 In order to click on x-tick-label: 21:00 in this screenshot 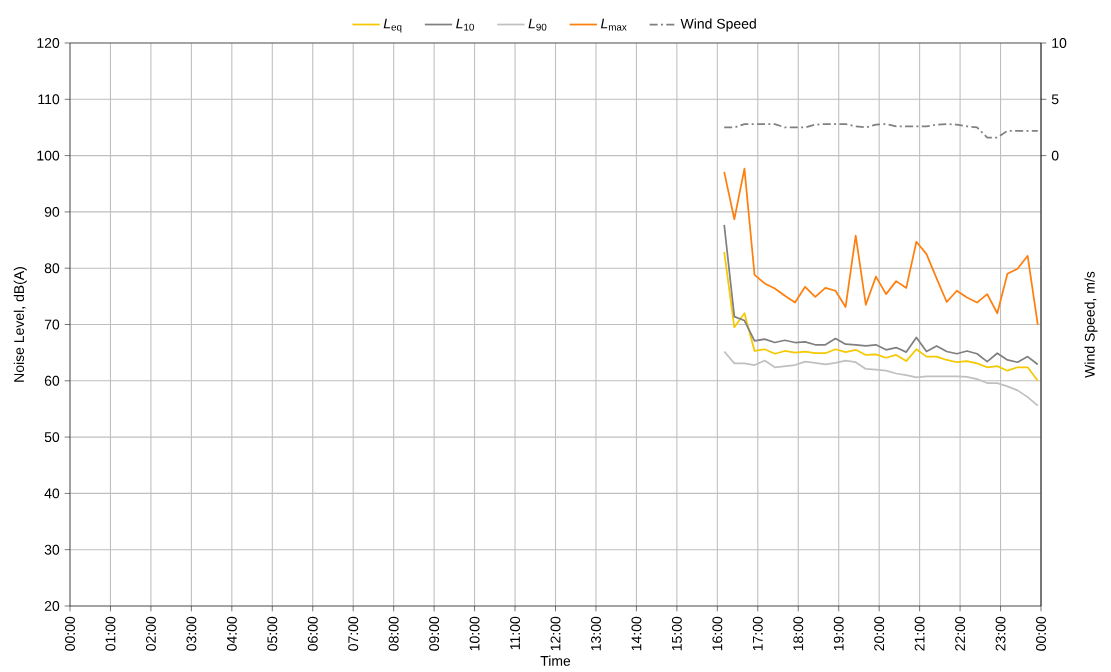, I will do `click(919, 633)`.